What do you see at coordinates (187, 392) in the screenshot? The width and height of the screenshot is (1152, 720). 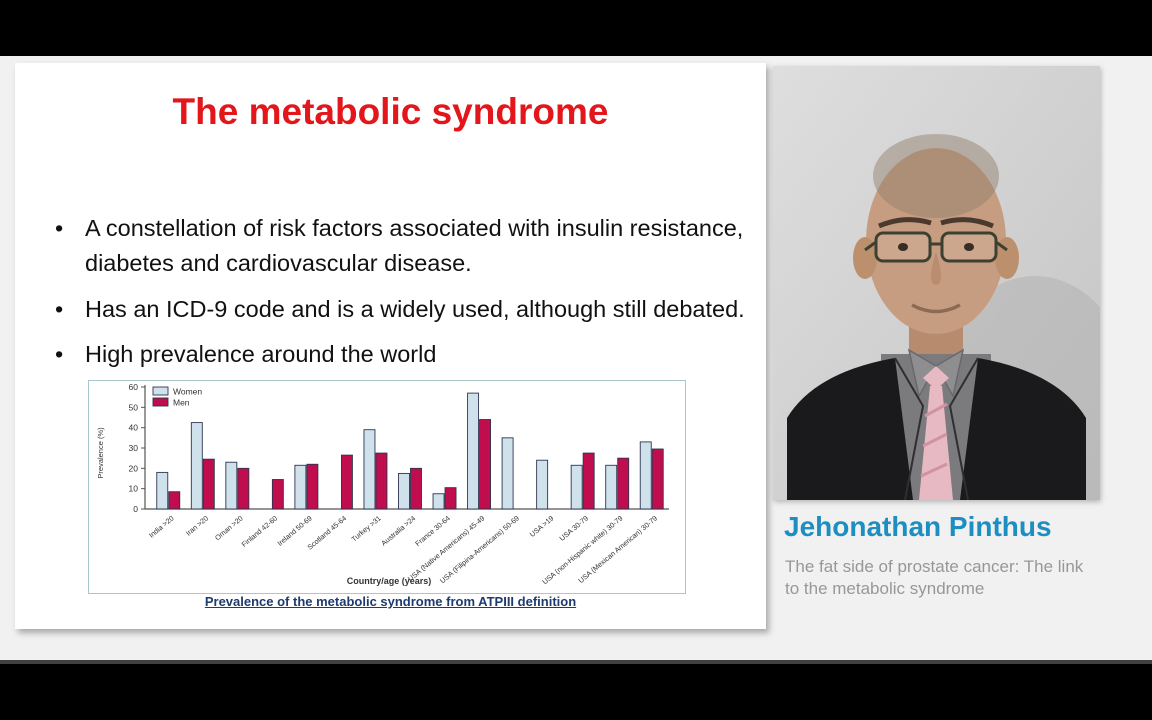 I see `svg-text: Women` at bounding box center [187, 392].